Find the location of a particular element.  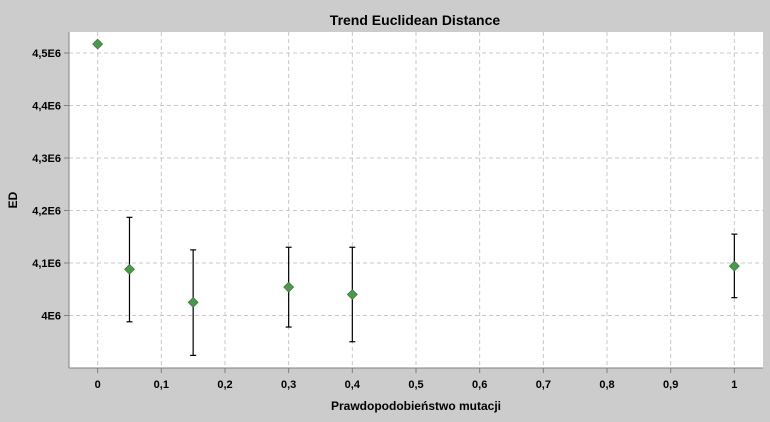

y-tick-label: 4,5E6 is located at coordinates (46, 54).